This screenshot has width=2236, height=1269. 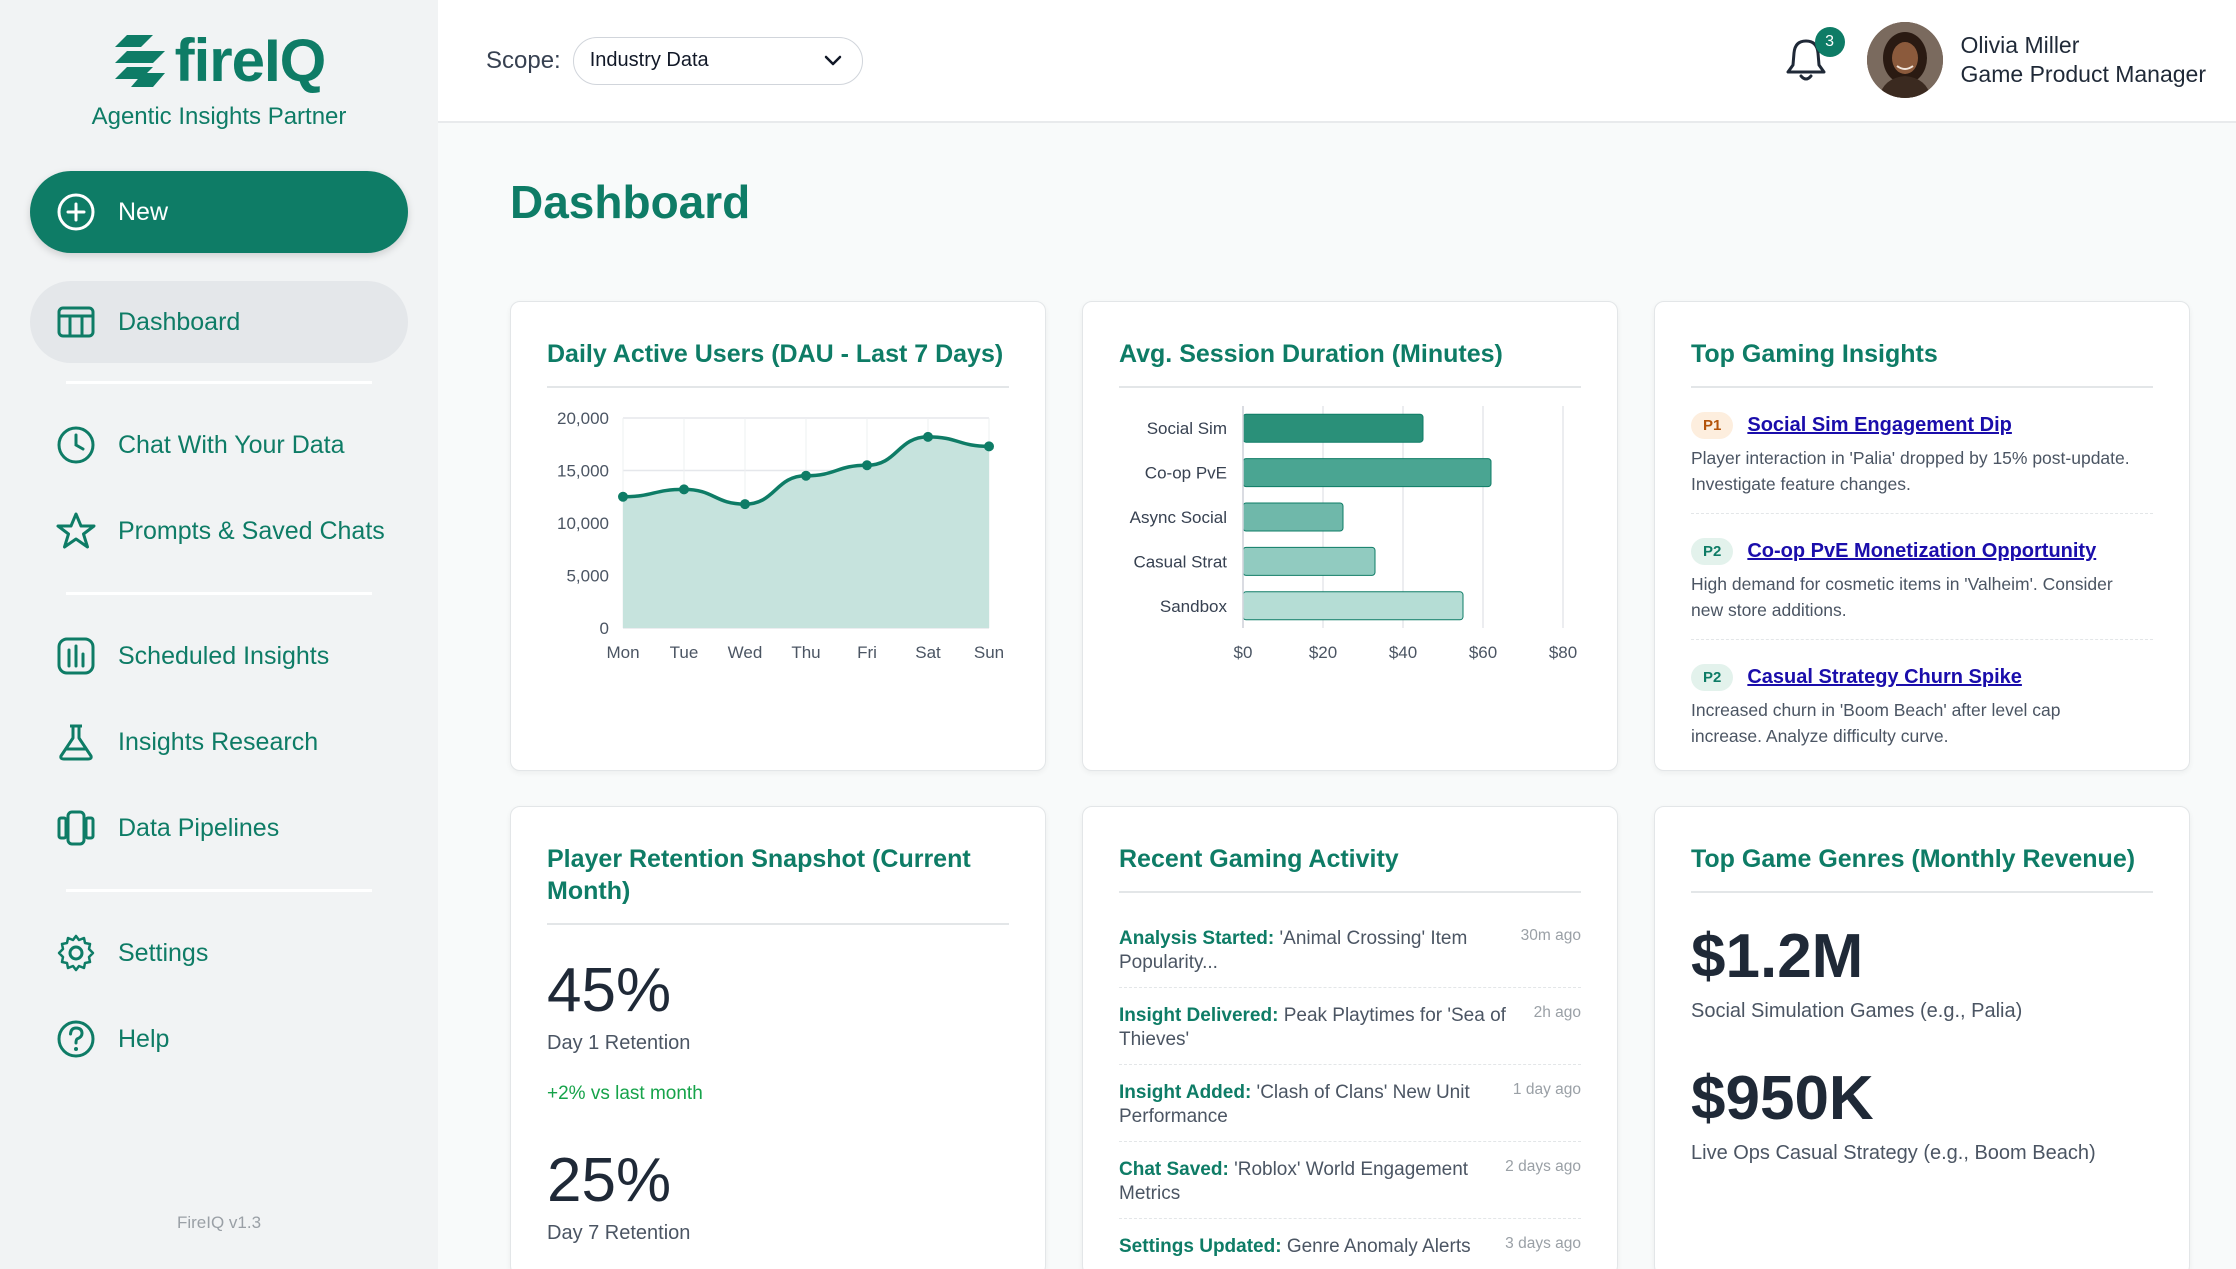 I want to click on notification-badge: 3, so click(x=1829, y=42).